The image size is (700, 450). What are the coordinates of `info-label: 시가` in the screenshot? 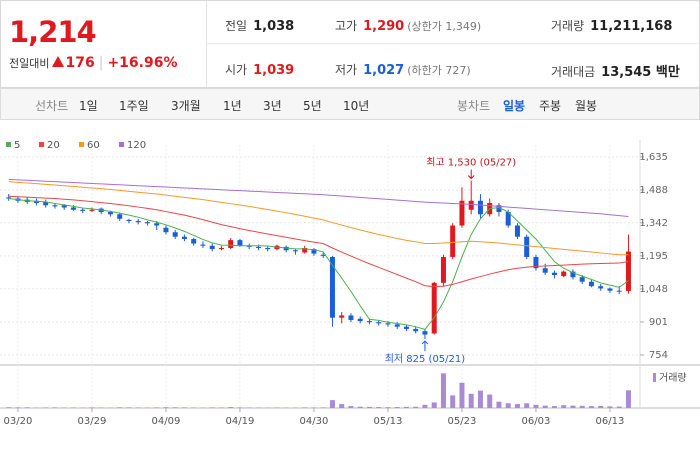 It's located at (236, 70).